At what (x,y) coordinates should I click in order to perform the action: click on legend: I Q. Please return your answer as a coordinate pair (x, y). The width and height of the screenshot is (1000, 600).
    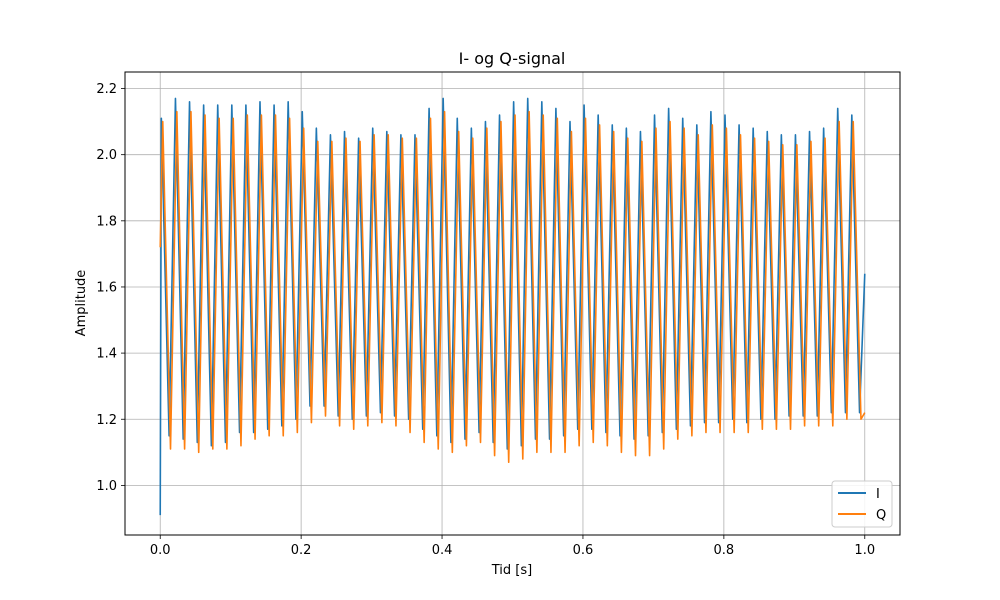
    Looking at the image, I should click on (862, 504).